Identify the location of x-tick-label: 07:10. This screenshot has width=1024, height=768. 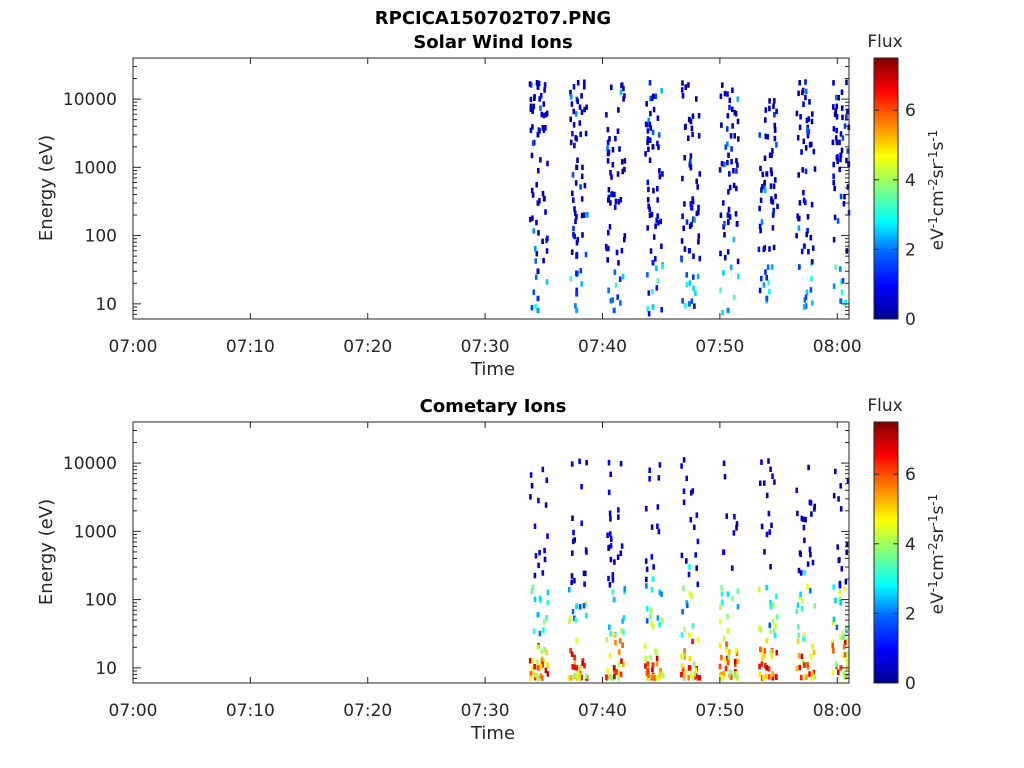
(250, 711).